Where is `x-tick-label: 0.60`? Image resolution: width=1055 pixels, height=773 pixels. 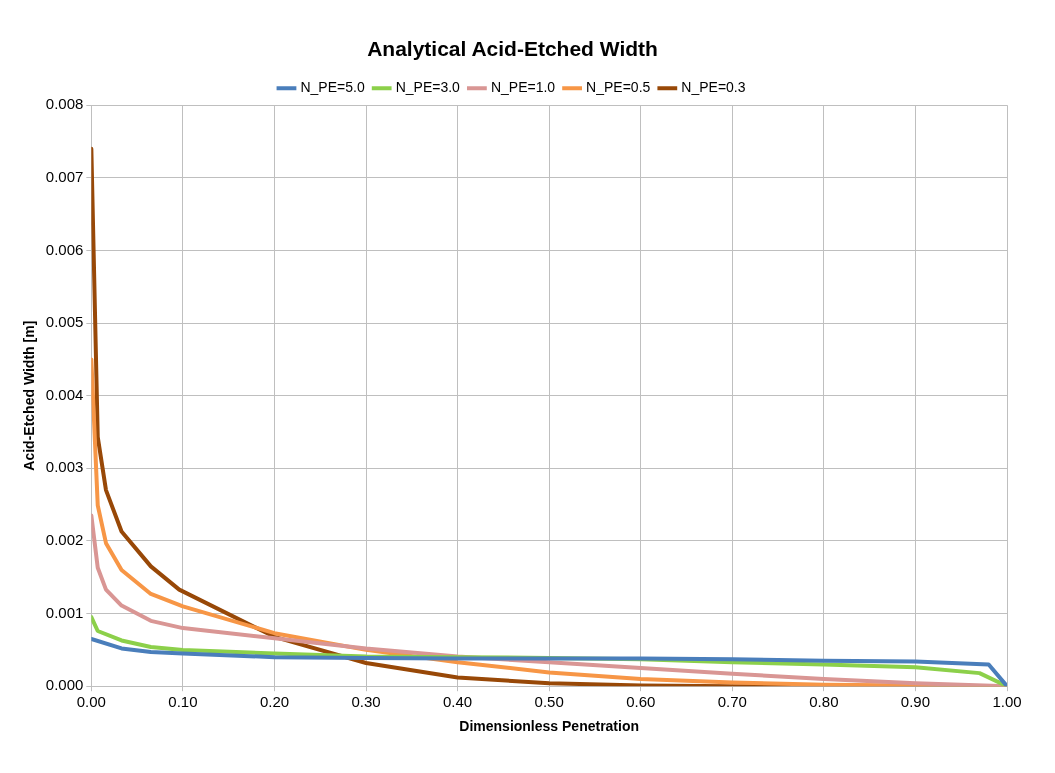
x-tick-label: 0.60 is located at coordinates (641, 702).